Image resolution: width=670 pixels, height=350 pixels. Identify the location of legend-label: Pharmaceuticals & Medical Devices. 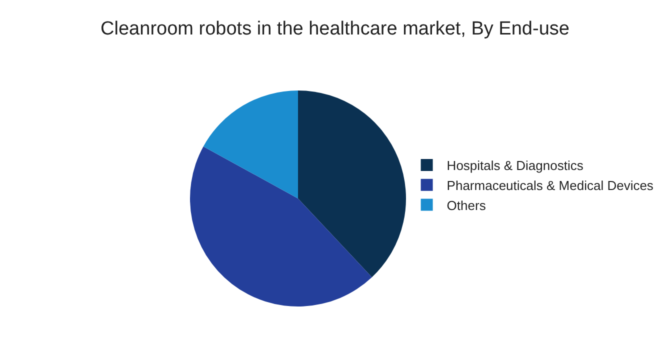
(550, 185).